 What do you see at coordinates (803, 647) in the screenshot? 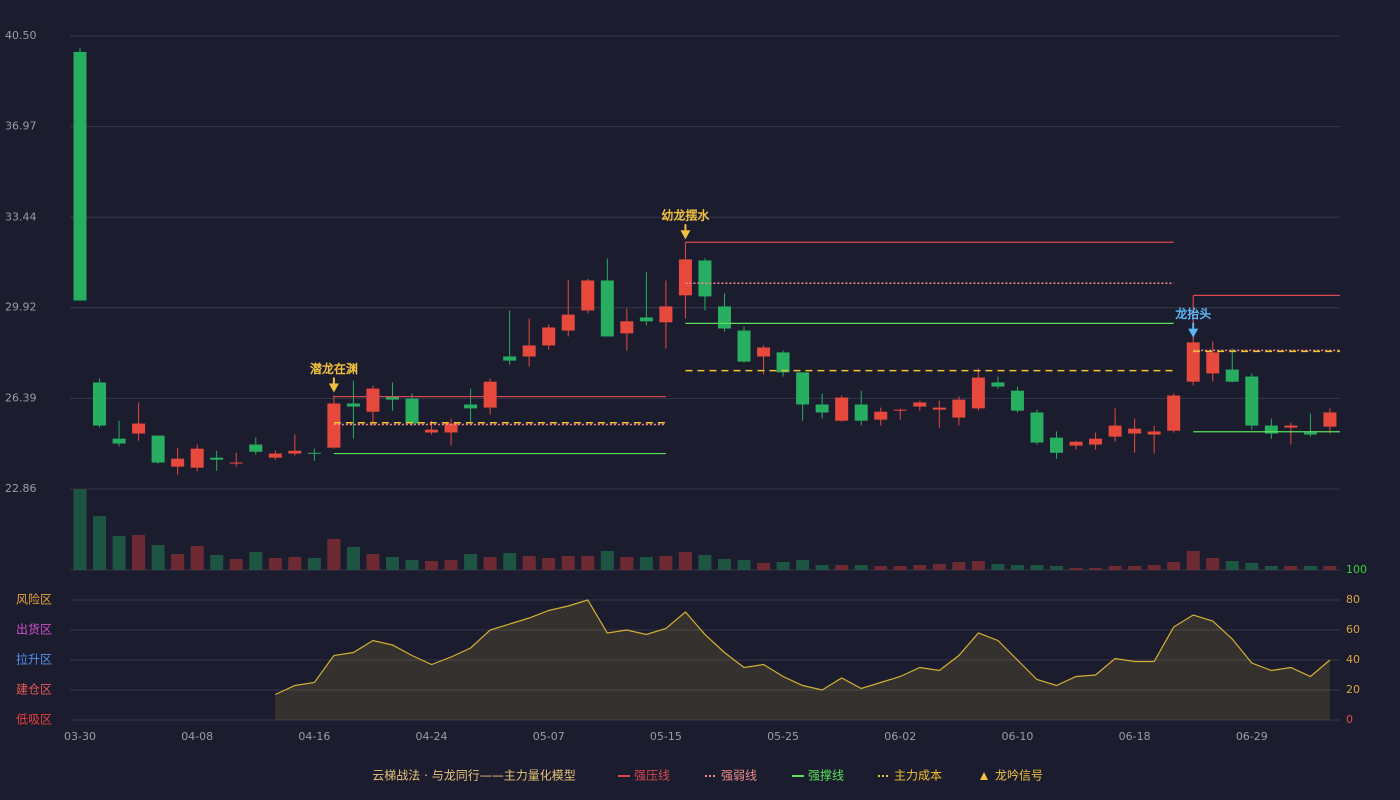
I see `indicator-line` at bounding box center [803, 647].